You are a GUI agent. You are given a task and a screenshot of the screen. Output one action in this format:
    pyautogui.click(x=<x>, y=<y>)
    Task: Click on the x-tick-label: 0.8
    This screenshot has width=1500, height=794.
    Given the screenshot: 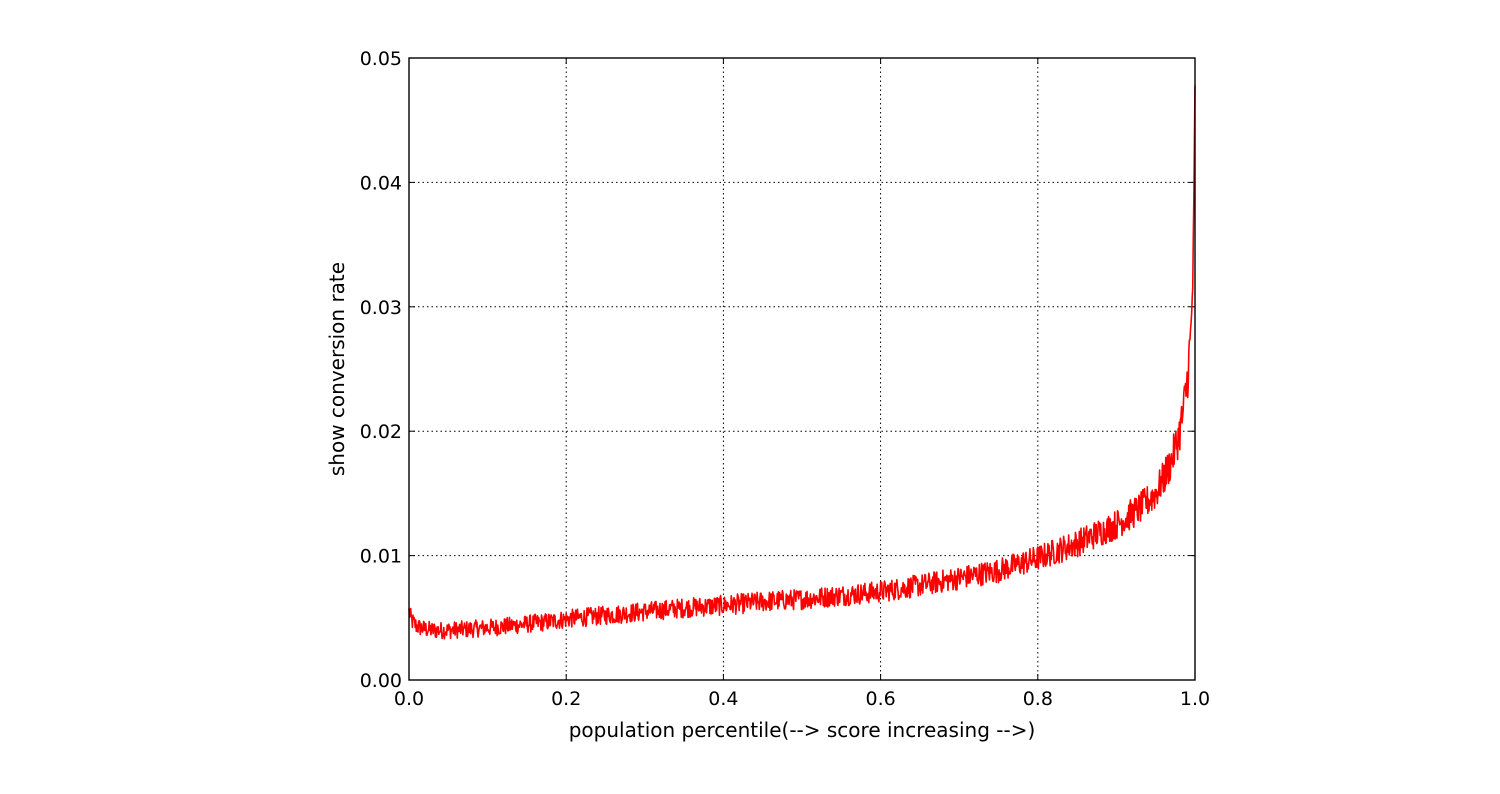 What is the action you would take?
    pyautogui.click(x=1038, y=699)
    